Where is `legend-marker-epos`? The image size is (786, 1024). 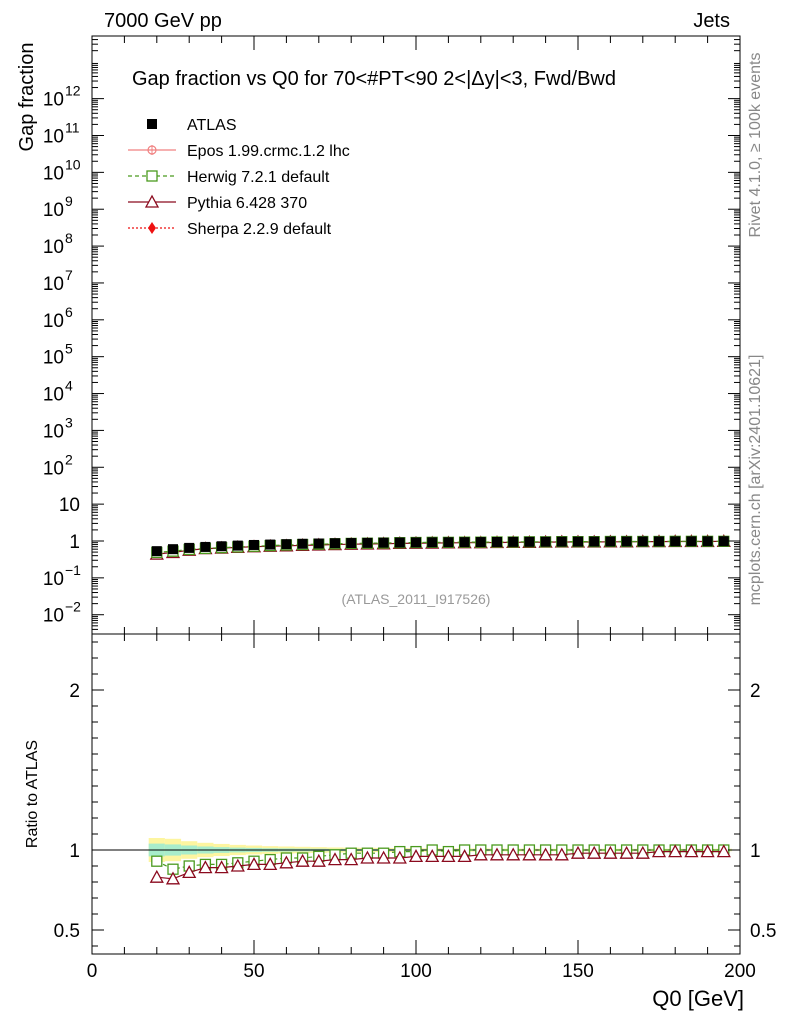
legend-marker-epos is located at coordinates (152, 150).